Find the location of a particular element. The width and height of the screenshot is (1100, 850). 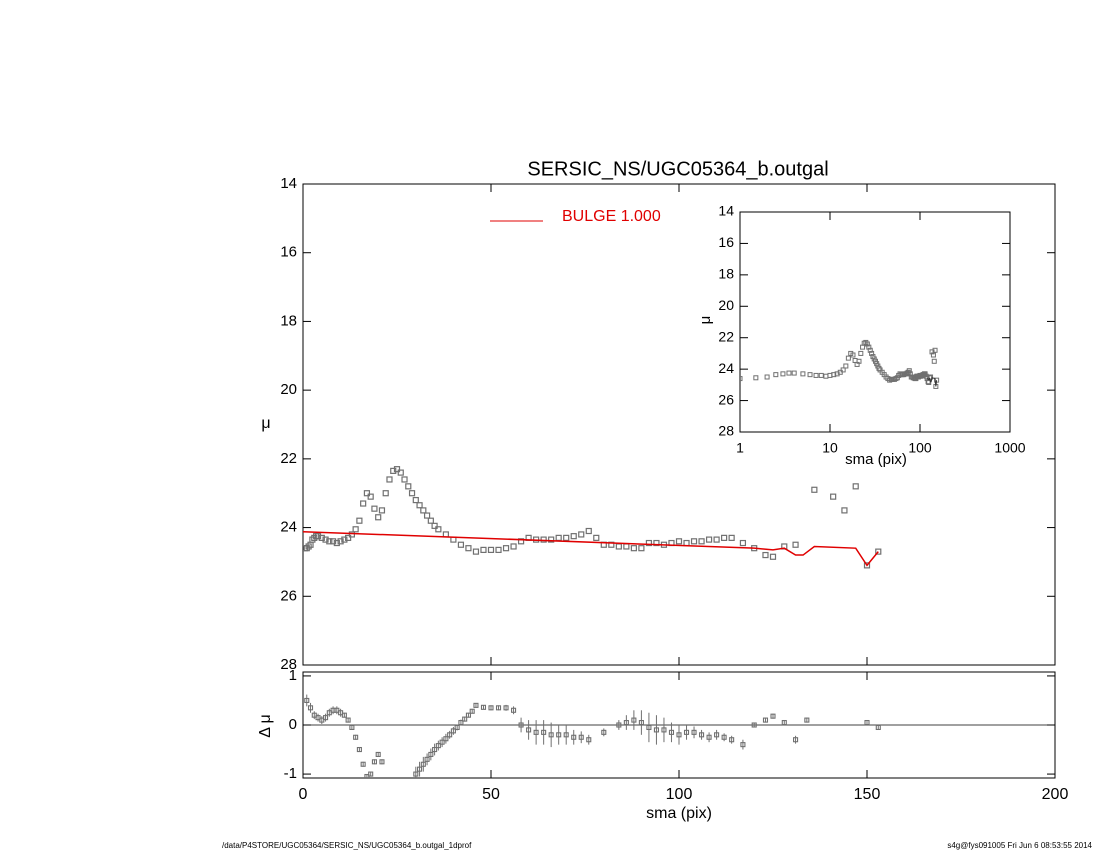

y-tick-label: 24 is located at coordinates (726, 368).